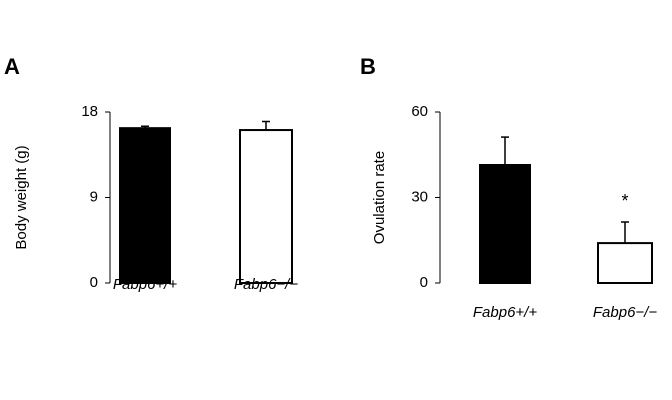  What do you see at coordinates (21, 197) in the screenshot?
I see `y-axis-label: Body weight (g)` at bounding box center [21, 197].